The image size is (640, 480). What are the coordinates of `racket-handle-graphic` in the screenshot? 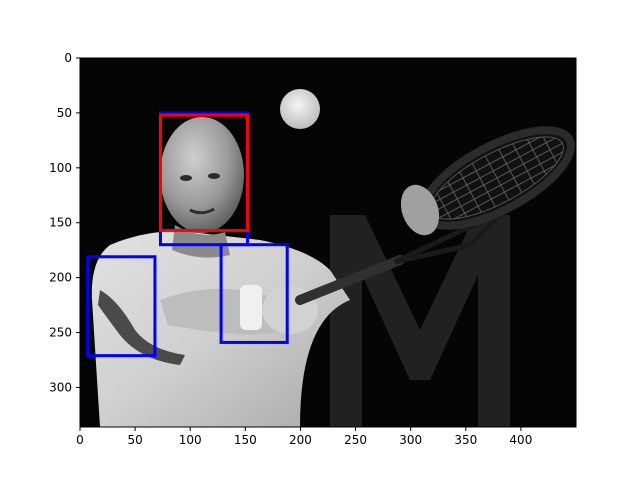 It's located at (350, 280).